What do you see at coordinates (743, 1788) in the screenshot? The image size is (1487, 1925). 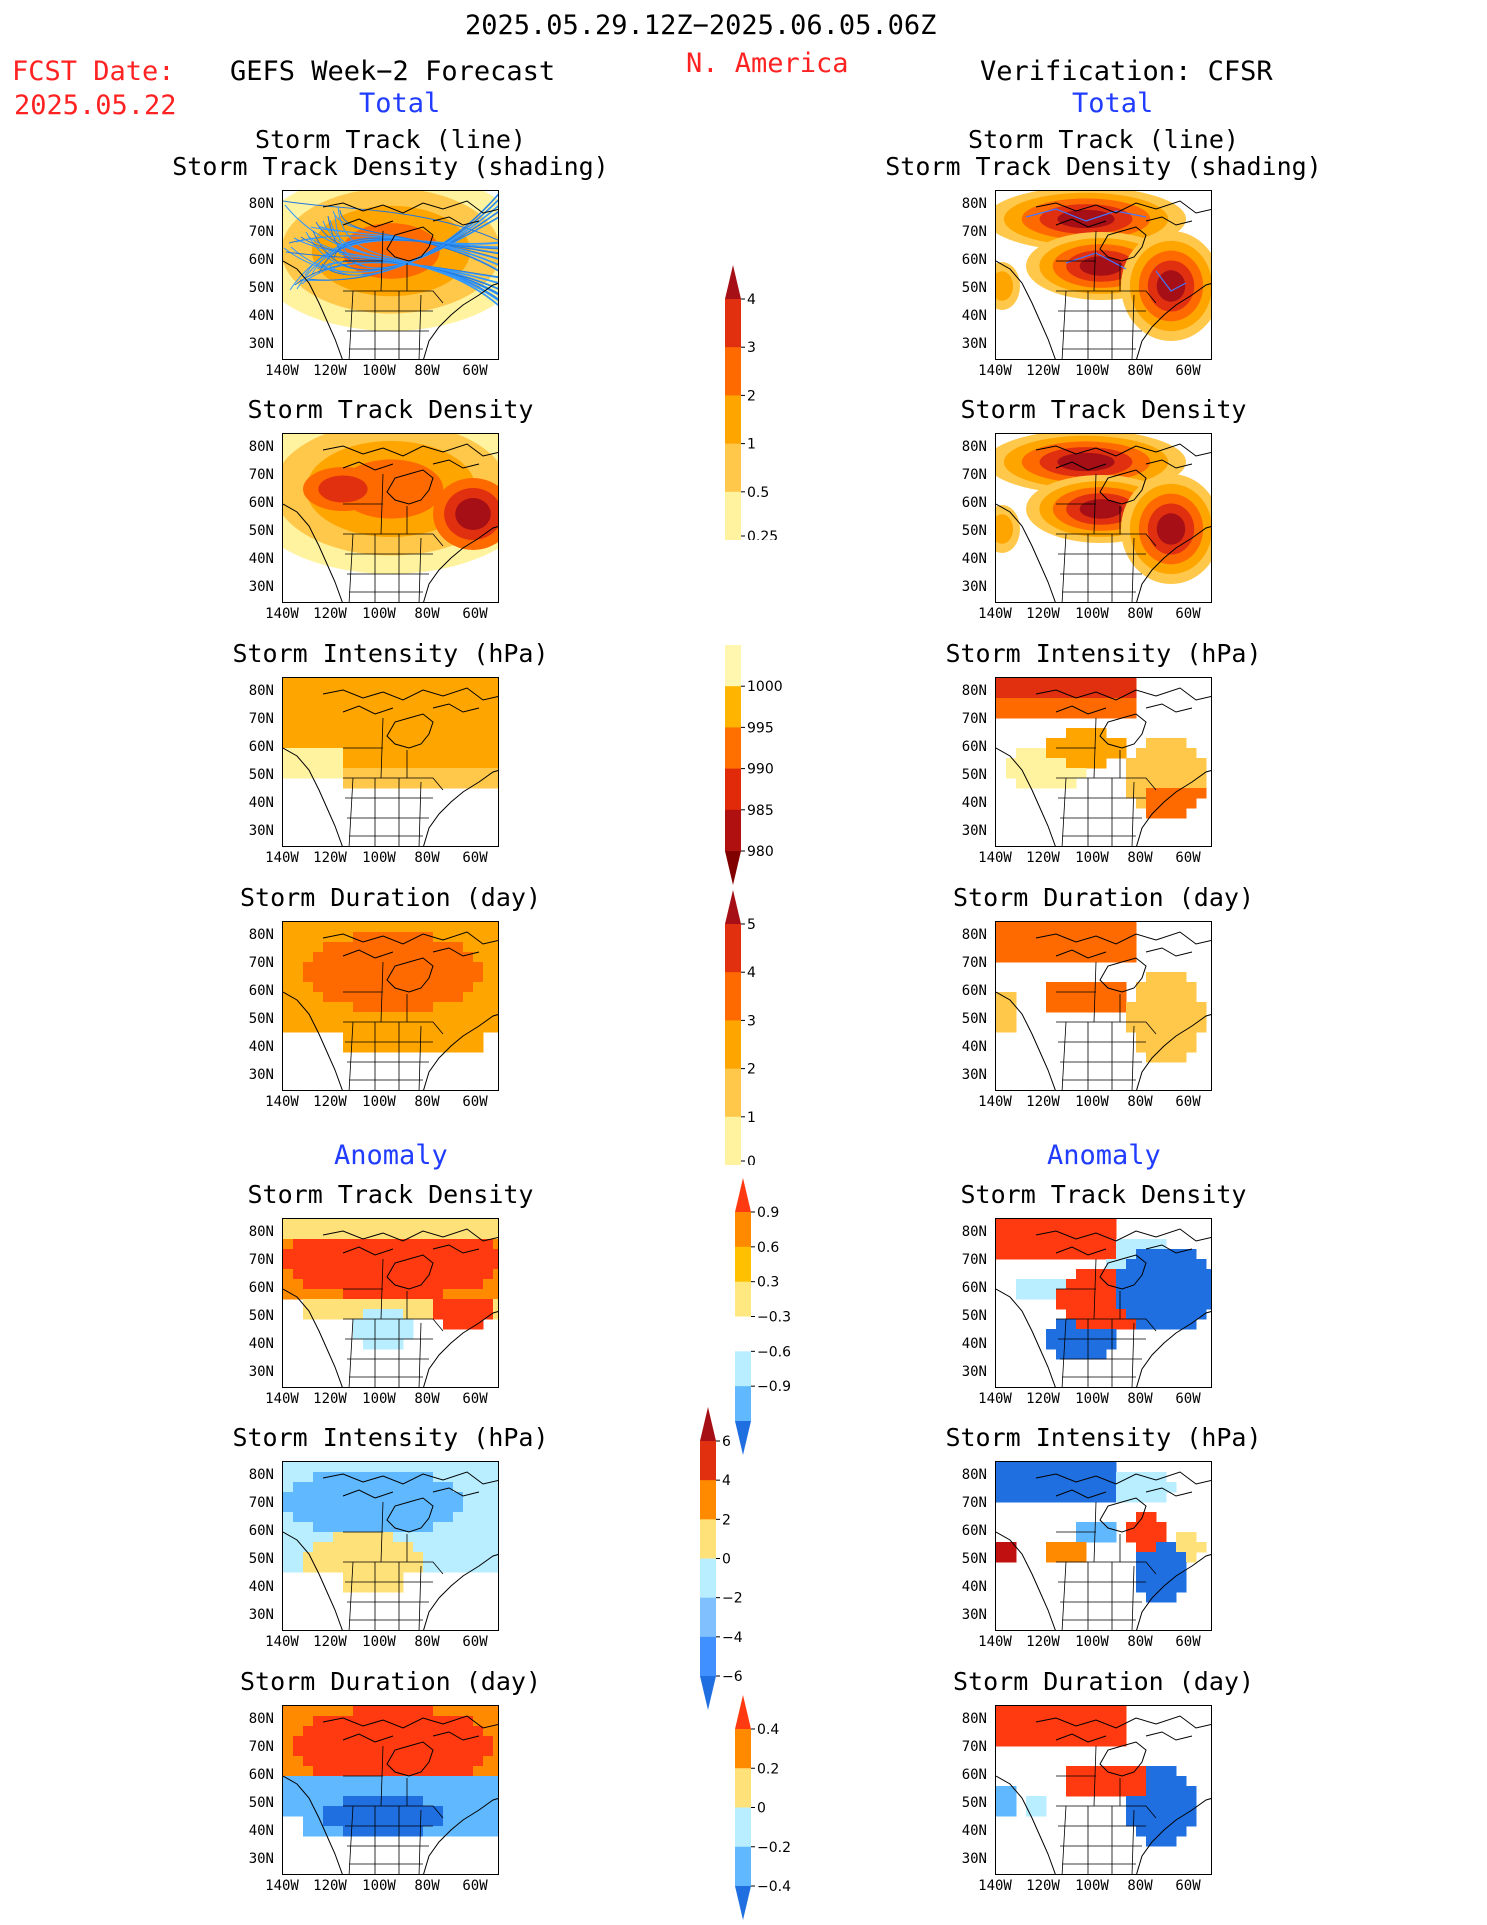 I see `colorbar-duration_anom-swatch` at bounding box center [743, 1788].